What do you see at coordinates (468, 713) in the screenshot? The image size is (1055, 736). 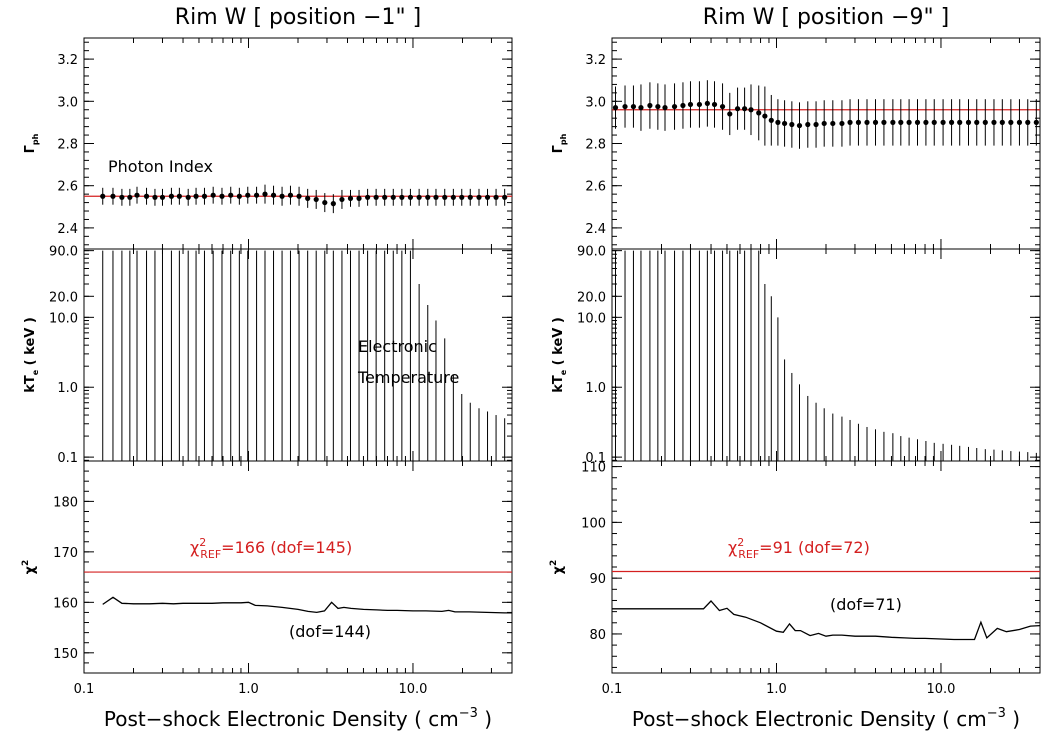 I see `left-xaxis-label-sup: −3` at bounding box center [468, 713].